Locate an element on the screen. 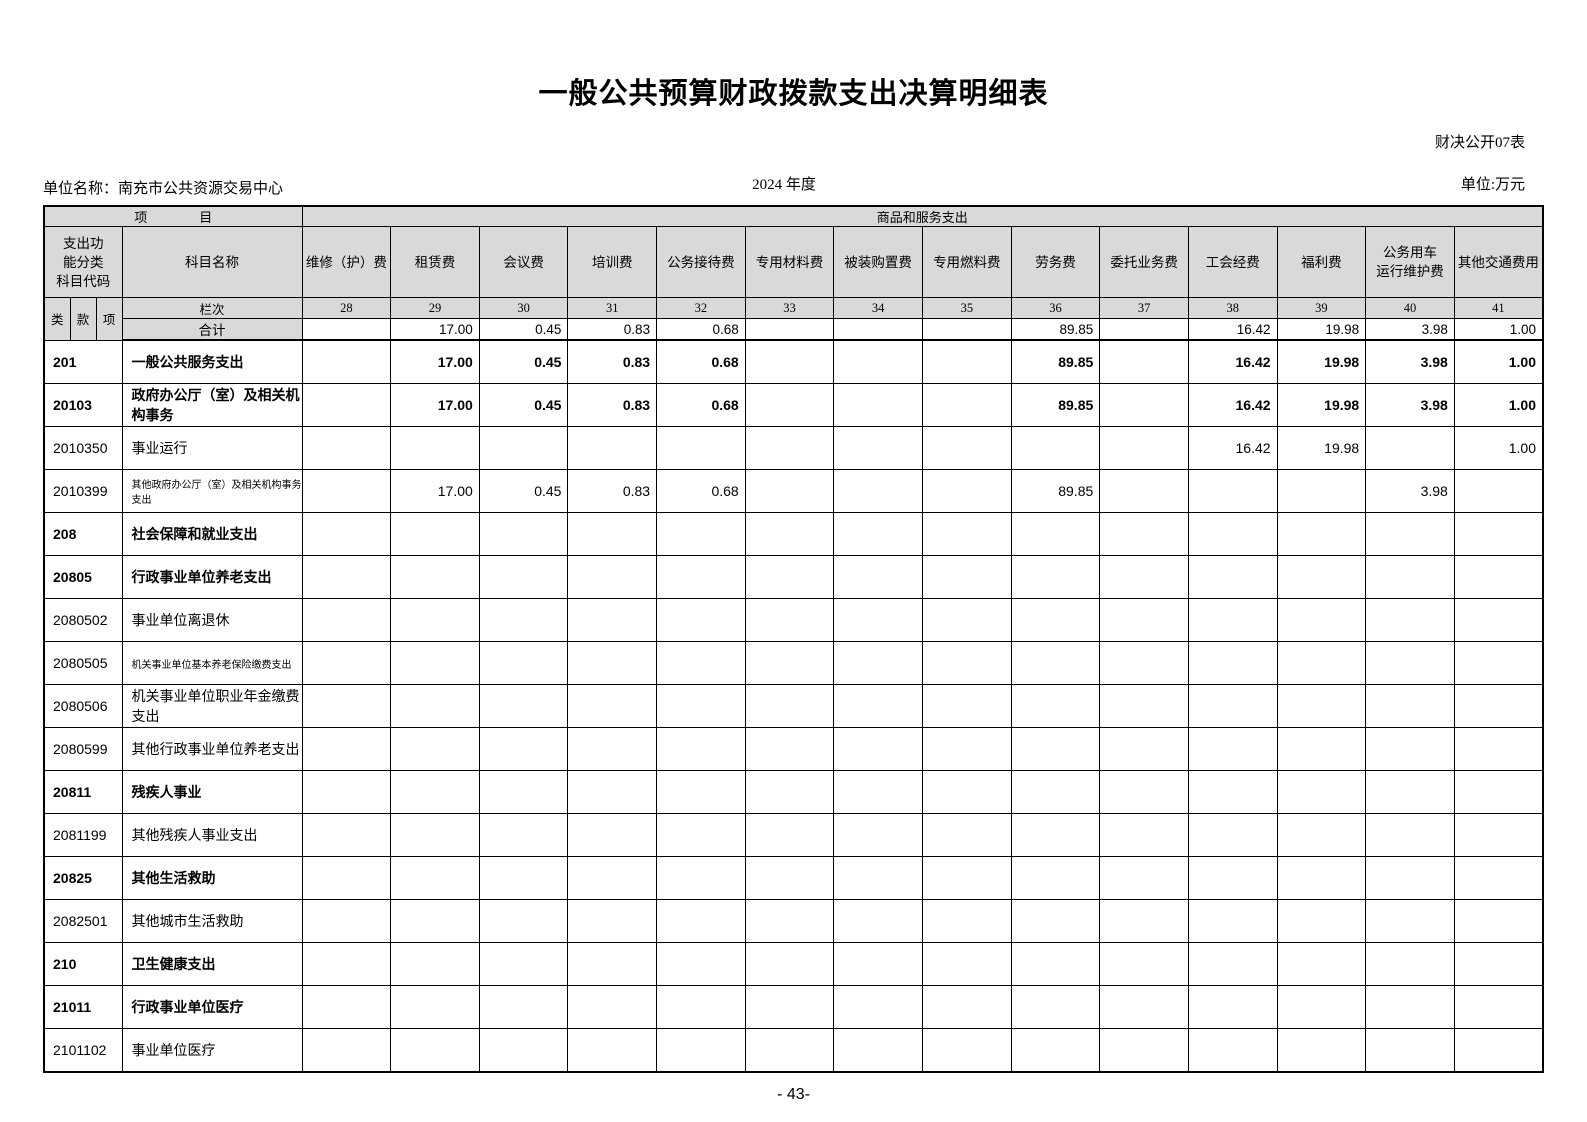  subject-name-header-cell: 科目名称 is located at coordinates (212, 262).